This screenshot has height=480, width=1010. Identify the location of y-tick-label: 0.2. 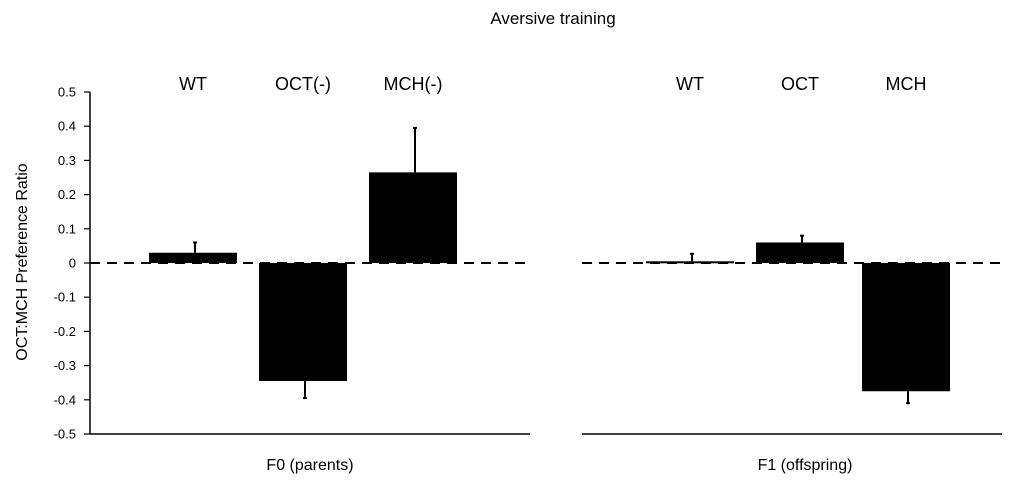
(67, 194).